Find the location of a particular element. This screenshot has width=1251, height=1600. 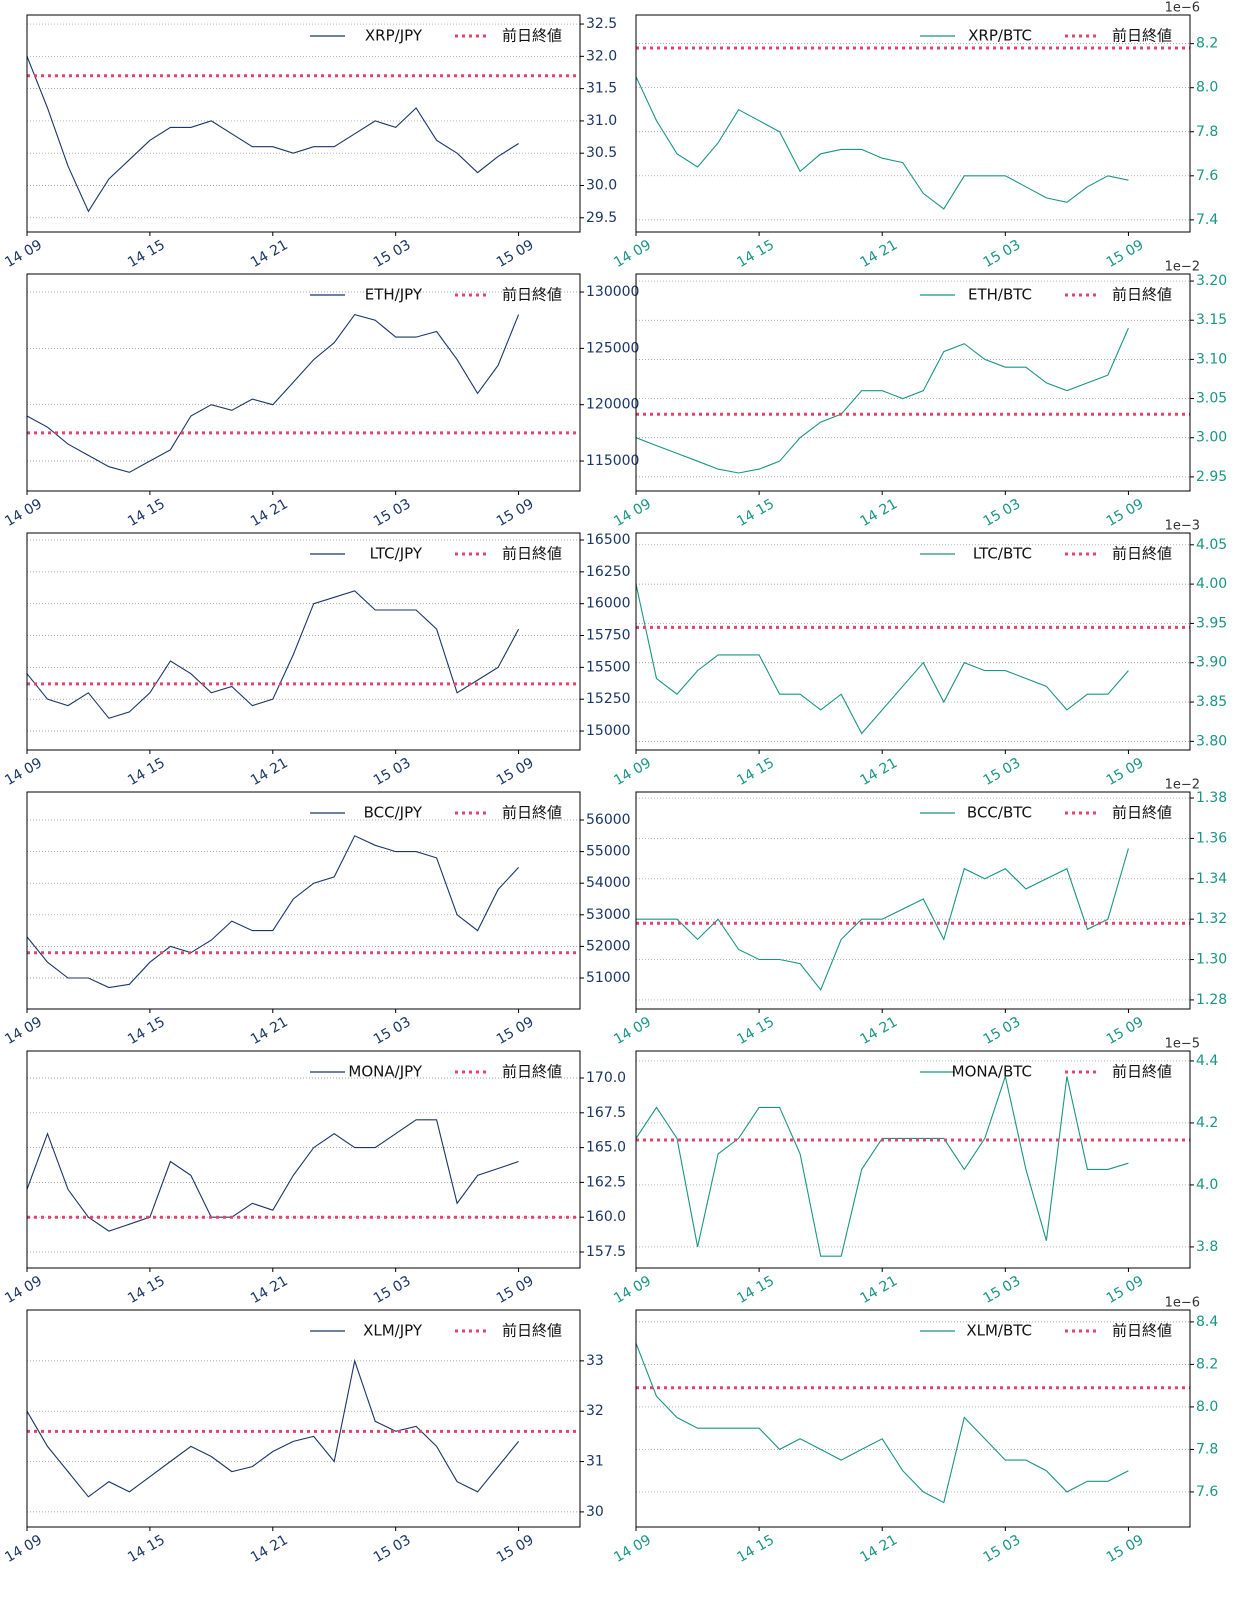

offset-text: 1e−6 is located at coordinates (1182, 8).